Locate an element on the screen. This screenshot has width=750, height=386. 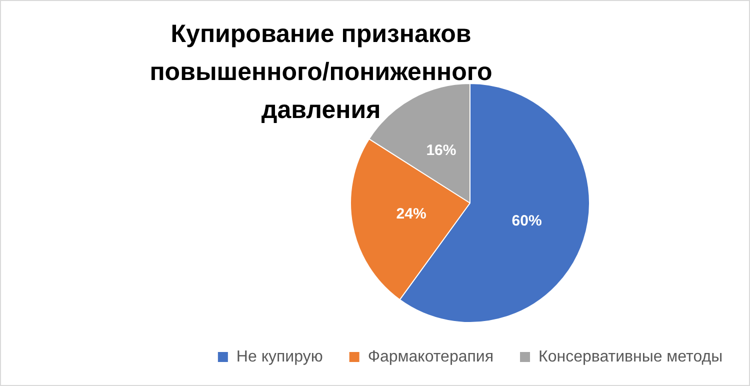
legend-label: Не купирую is located at coordinates (279, 357).